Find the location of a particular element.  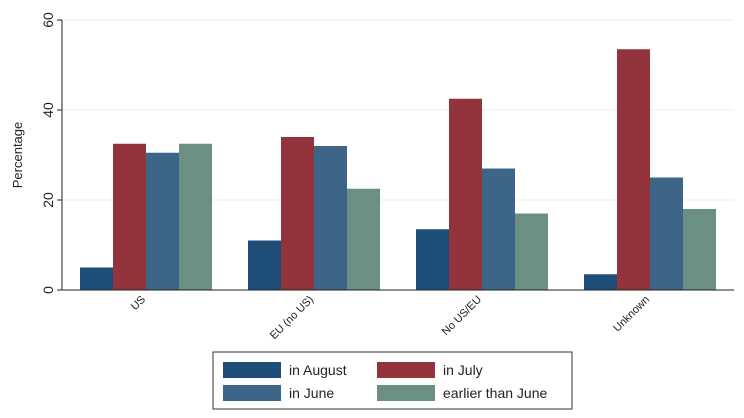

y-tick-label: 40 is located at coordinates (48, 110).